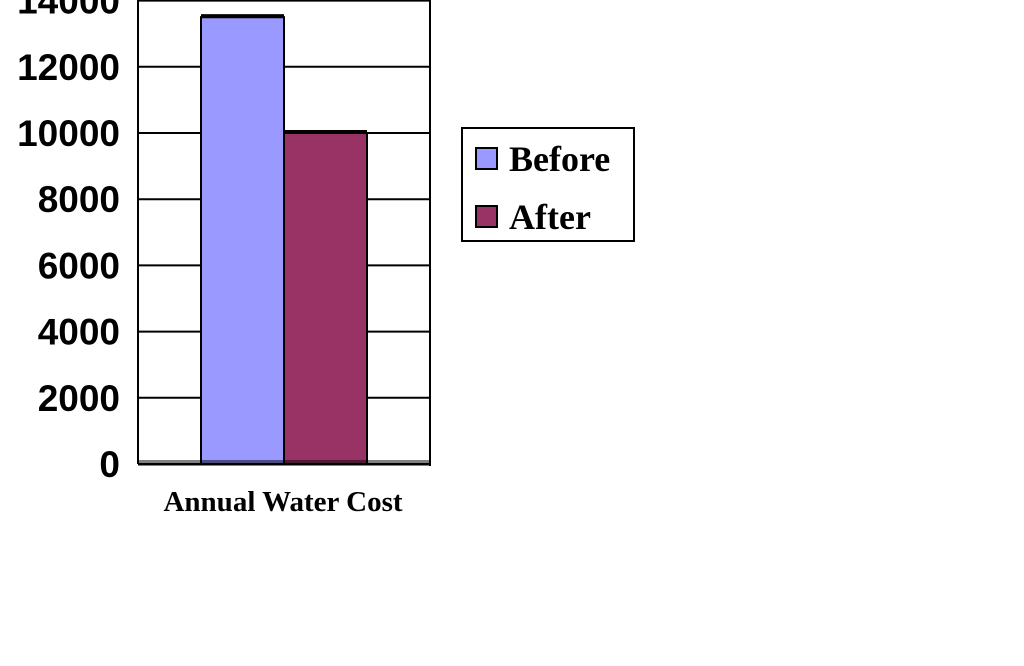 This screenshot has width=1024, height=666. Describe the element at coordinates (486, 158) in the screenshot. I see `legend-swatch-before` at that location.